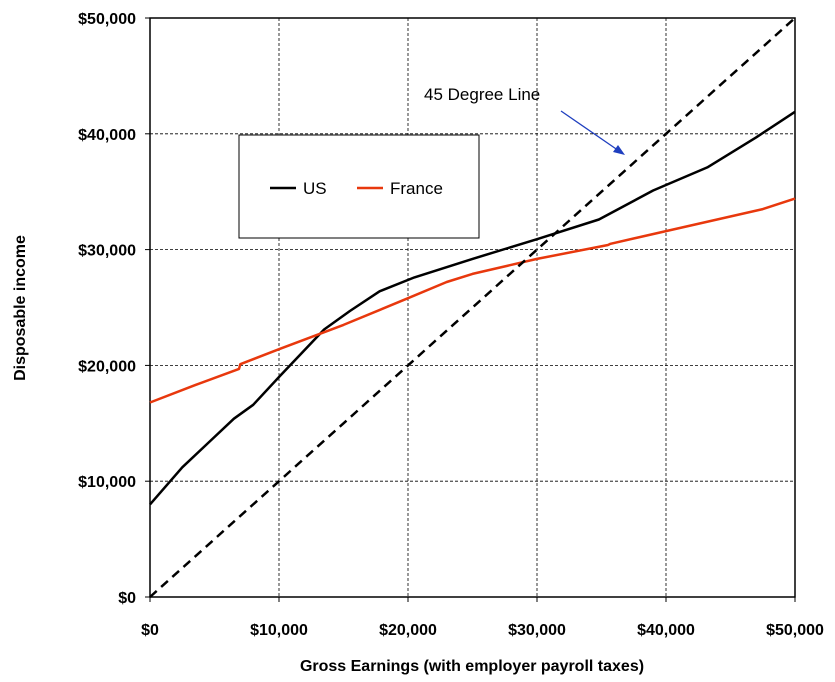 This screenshot has width=835, height=682. What do you see at coordinates (107, 19) in the screenshot?
I see `y-tick-label: $50,000` at bounding box center [107, 19].